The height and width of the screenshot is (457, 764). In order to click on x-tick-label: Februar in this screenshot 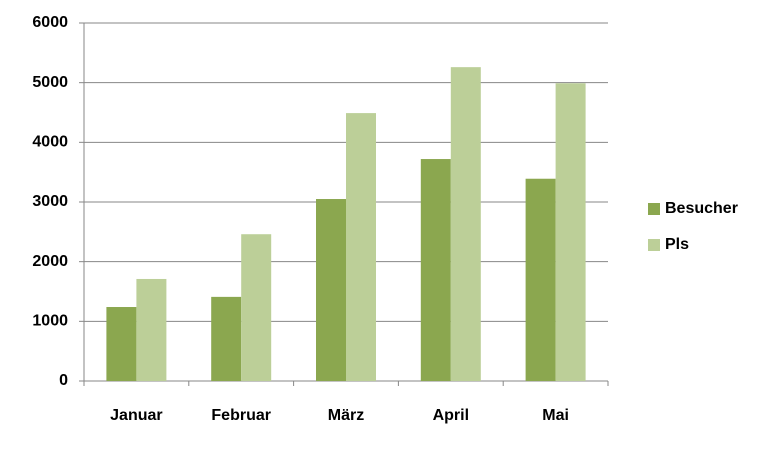, I will do `click(241, 415)`.